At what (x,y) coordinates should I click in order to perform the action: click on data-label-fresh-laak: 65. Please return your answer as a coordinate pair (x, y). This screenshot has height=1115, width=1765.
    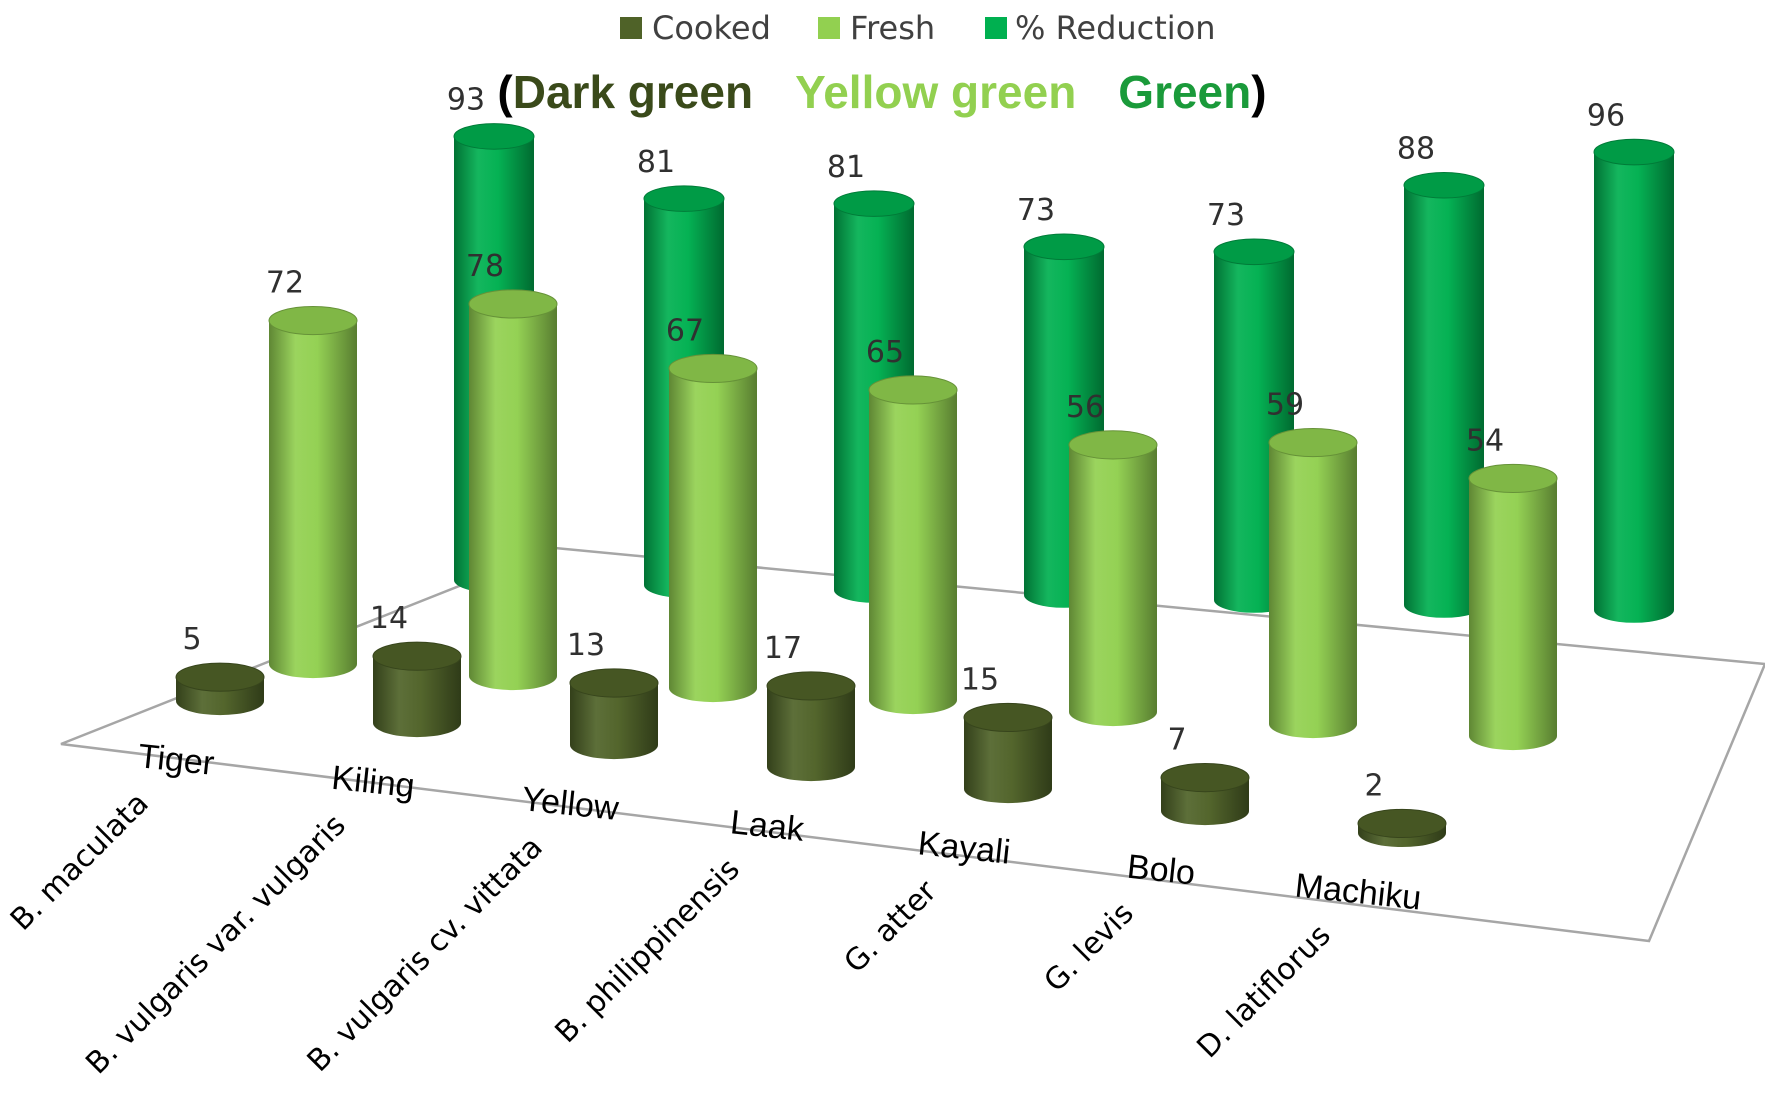
    Looking at the image, I should click on (885, 352).